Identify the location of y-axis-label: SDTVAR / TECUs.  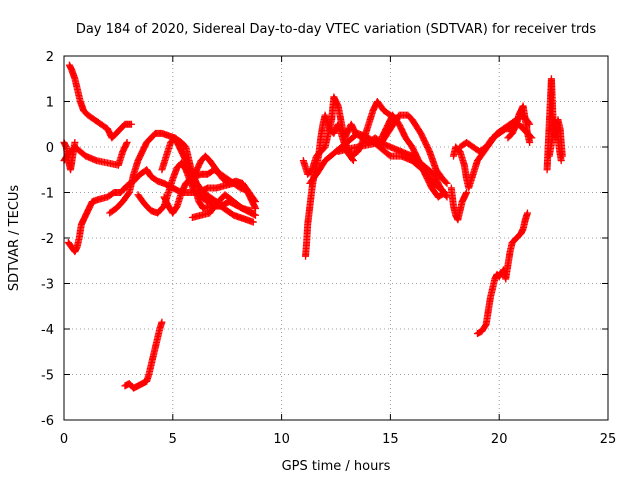
(14, 238).